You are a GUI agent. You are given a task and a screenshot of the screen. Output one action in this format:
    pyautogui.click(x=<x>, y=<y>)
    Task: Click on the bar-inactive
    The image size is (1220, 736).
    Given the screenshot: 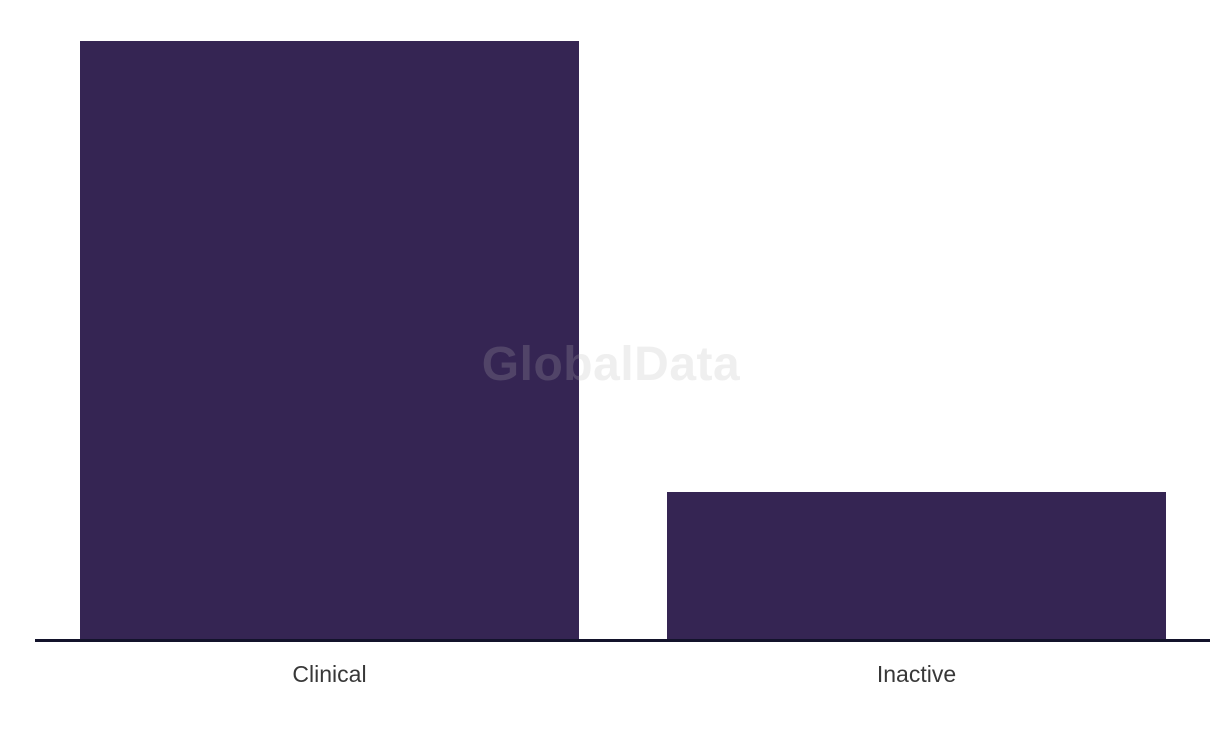 What is the action you would take?
    pyautogui.click(x=916, y=565)
    